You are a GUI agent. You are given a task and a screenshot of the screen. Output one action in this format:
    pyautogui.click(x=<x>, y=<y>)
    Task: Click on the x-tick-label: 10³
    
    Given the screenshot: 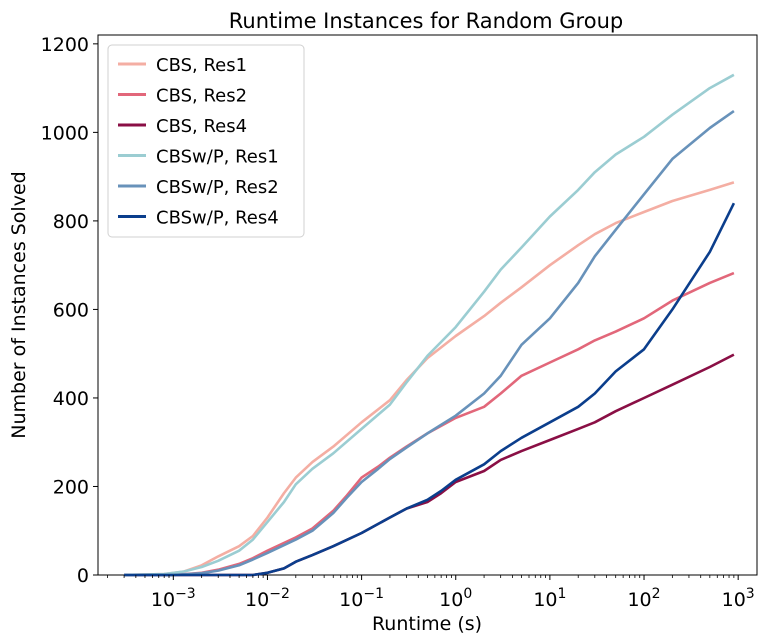 What is the action you would take?
    pyautogui.click(x=738, y=598)
    